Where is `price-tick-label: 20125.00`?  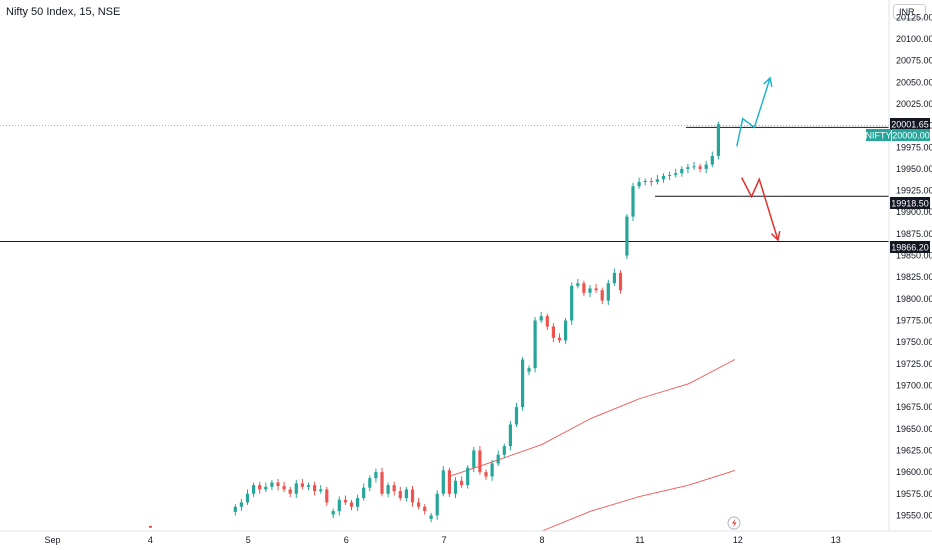
price-tick-label: 20125.00 is located at coordinates (914, 17).